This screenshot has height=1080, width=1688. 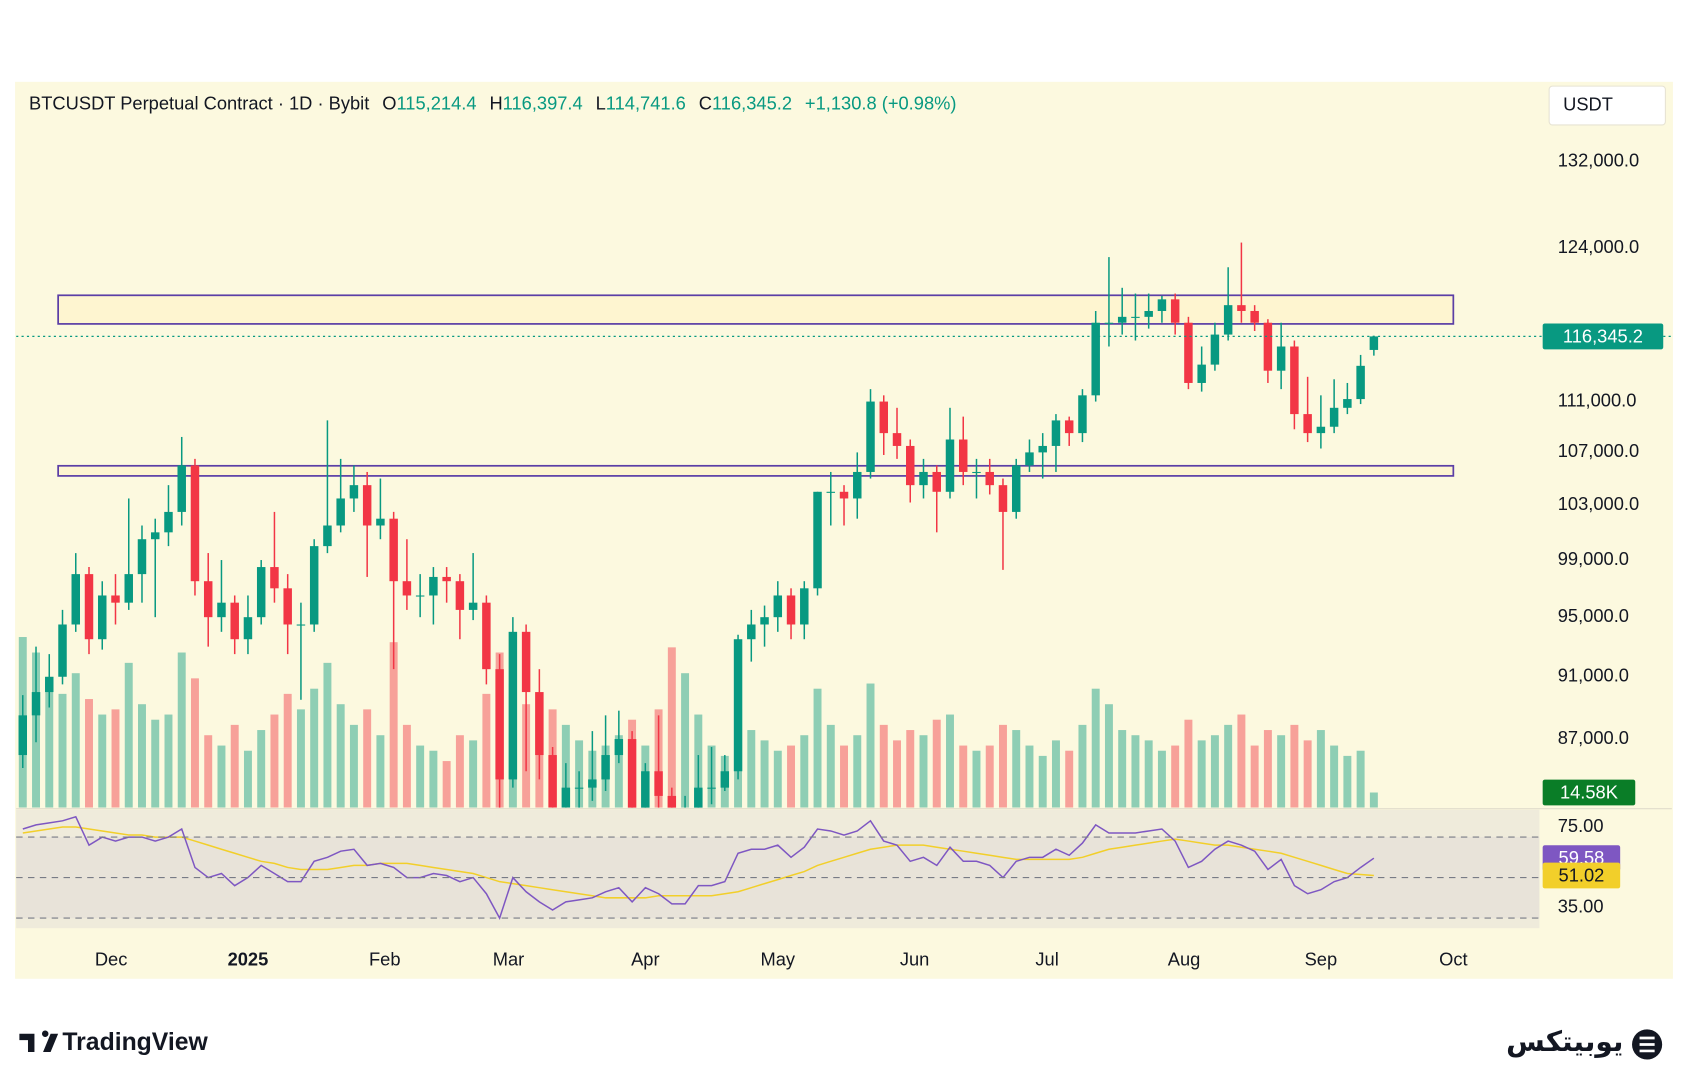 I want to click on x-tick-label: Jul, so click(x=1046, y=958).